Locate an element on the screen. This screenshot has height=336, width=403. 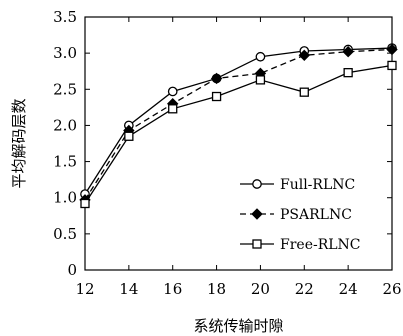
legend-entry: Full-RLNC is located at coordinates (297, 185).